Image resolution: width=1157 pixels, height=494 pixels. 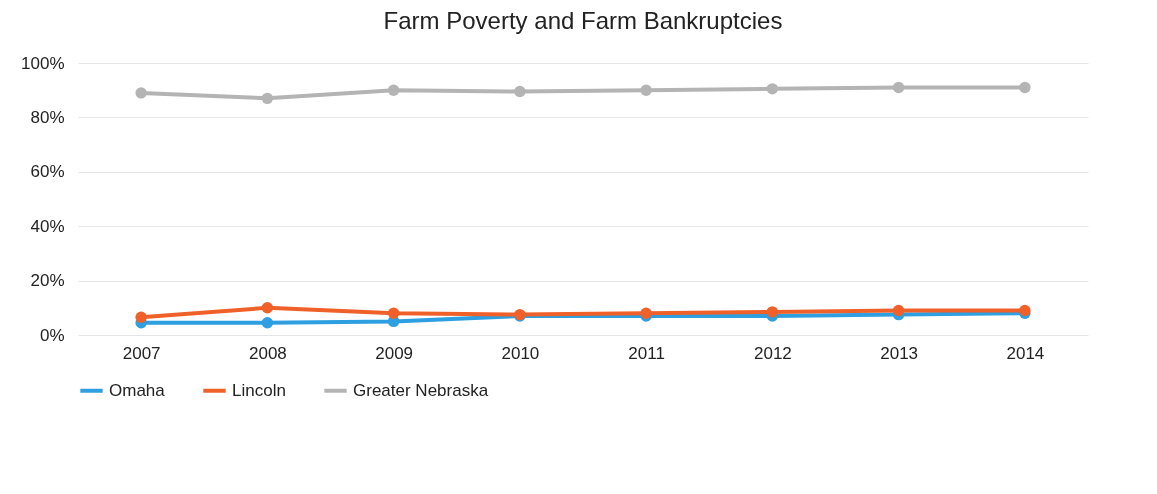 What do you see at coordinates (47, 172) in the screenshot?
I see `y-tick-label: 60%` at bounding box center [47, 172].